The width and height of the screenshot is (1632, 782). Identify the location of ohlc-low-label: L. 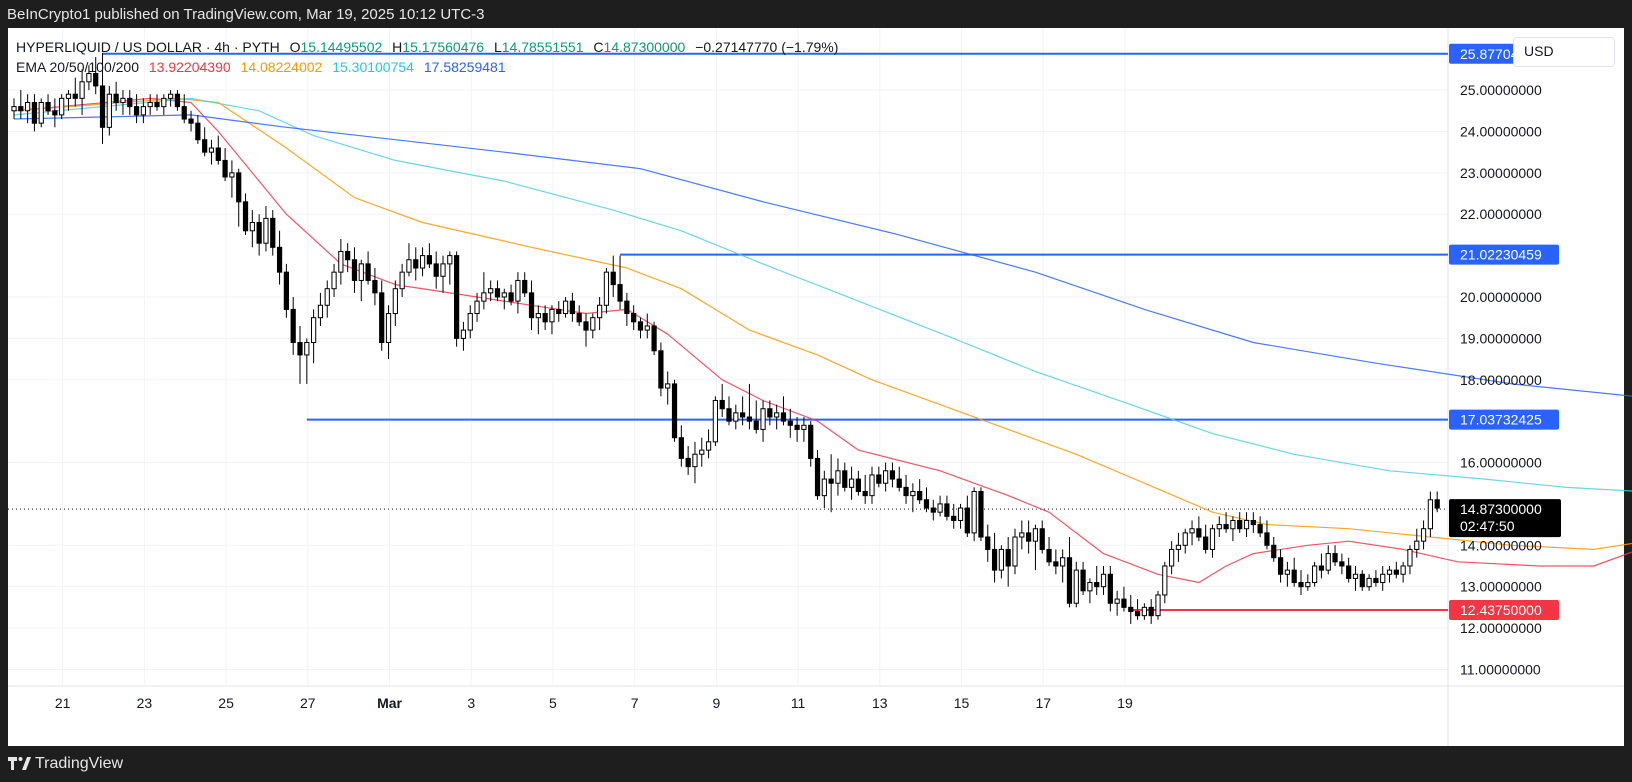
(497, 47).